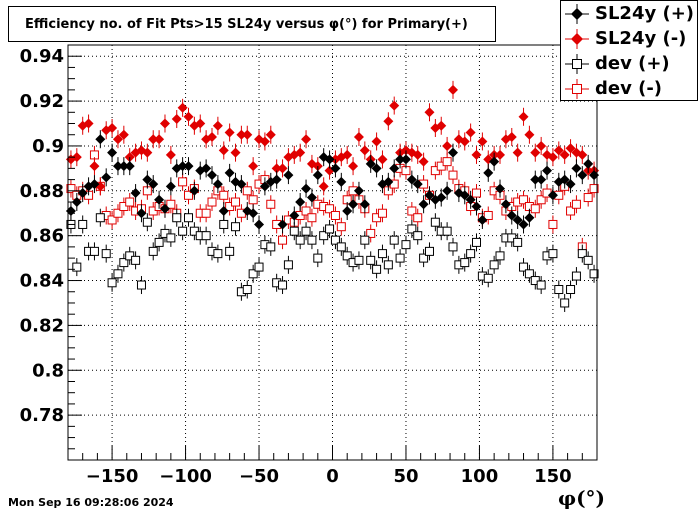 This screenshot has height=514, width=700. What do you see at coordinates (42, 191) in the screenshot?
I see `y-tick-label: 0.88` at bounding box center [42, 191].